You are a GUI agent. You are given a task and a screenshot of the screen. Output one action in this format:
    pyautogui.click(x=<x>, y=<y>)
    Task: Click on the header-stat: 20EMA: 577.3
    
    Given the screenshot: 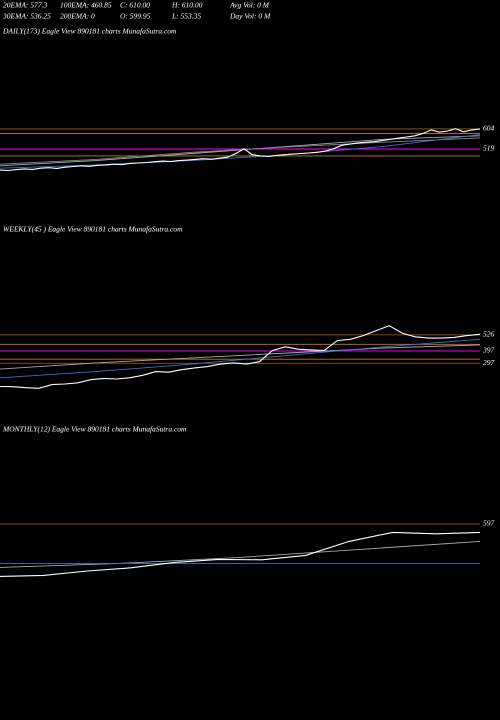 What is the action you would take?
    pyautogui.click(x=25, y=5)
    